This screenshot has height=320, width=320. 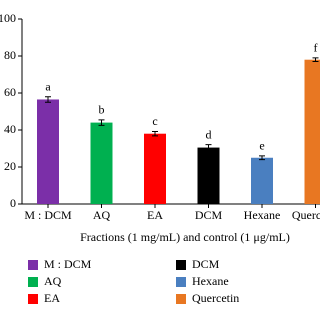 I want to click on significance-letter: c, so click(x=154, y=121).